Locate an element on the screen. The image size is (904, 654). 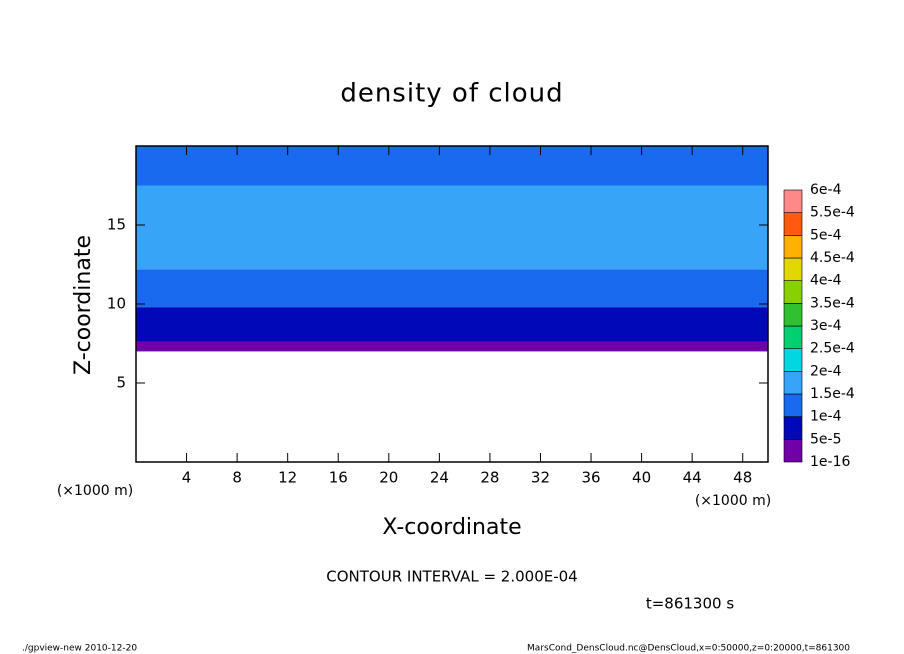
y-unit: (×1000 m) is located at coordinates (95, 491).